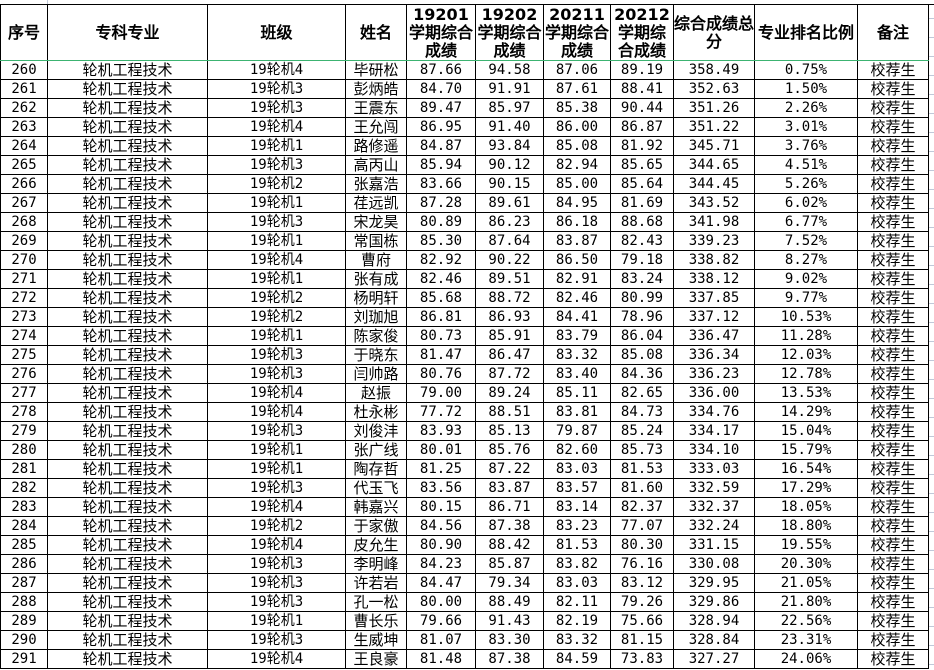  What do you see at coordinates (509, 431) in the screenshot?
I see `cell-score-19202: 85.13` at bounding box center [509, 431].